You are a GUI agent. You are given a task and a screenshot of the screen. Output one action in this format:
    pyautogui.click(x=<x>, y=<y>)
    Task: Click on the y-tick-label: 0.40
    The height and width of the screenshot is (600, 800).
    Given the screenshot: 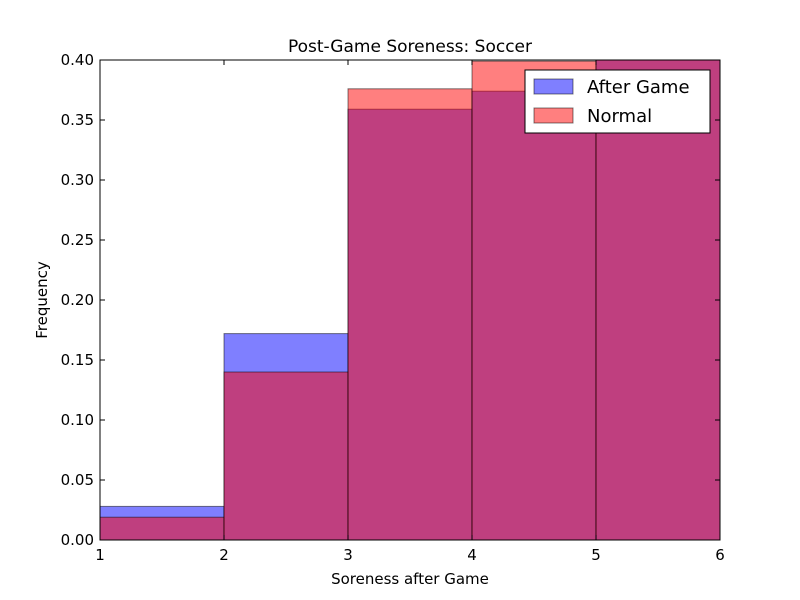 What is the action you would take?
    pyautogui.click(x=77, y=60)
    